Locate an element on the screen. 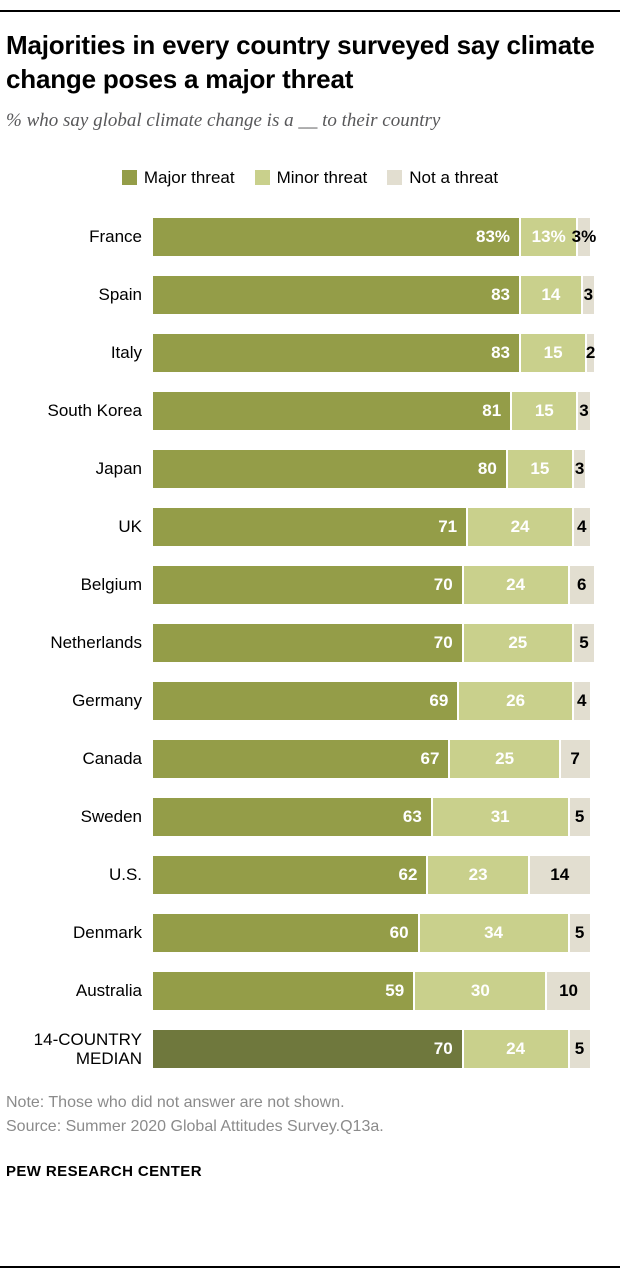  bar-segment-minor: 30 is located at coordinates (479, 990).